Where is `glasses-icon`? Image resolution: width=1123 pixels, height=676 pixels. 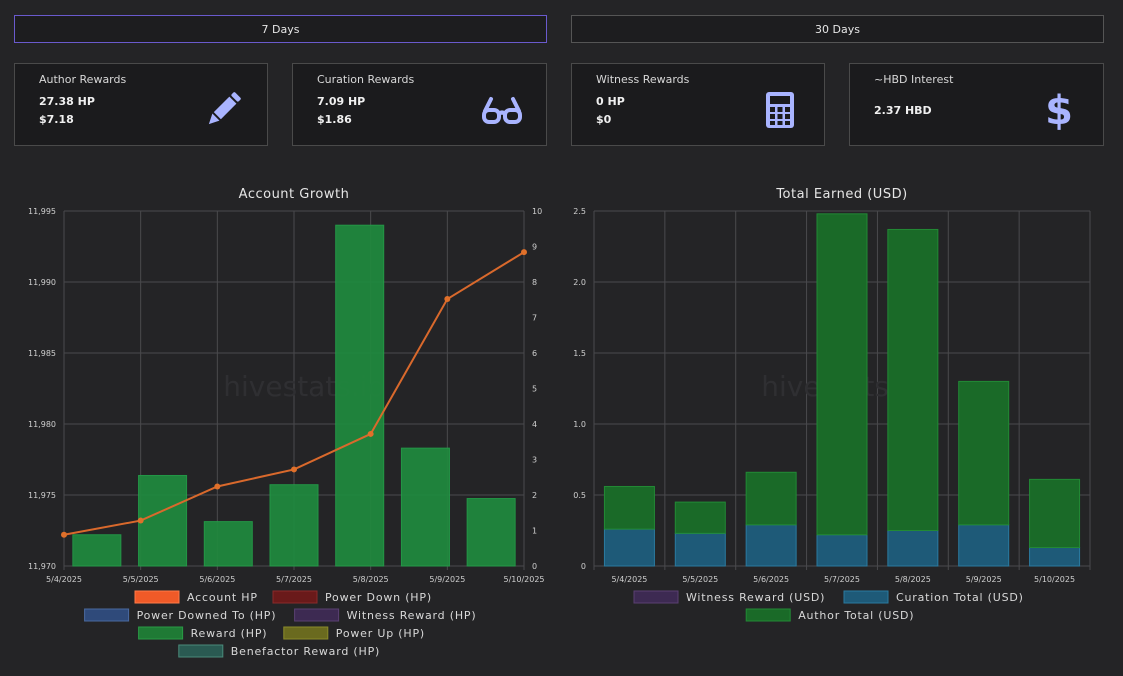 glasses-icon is located at coordinates (502, 110).